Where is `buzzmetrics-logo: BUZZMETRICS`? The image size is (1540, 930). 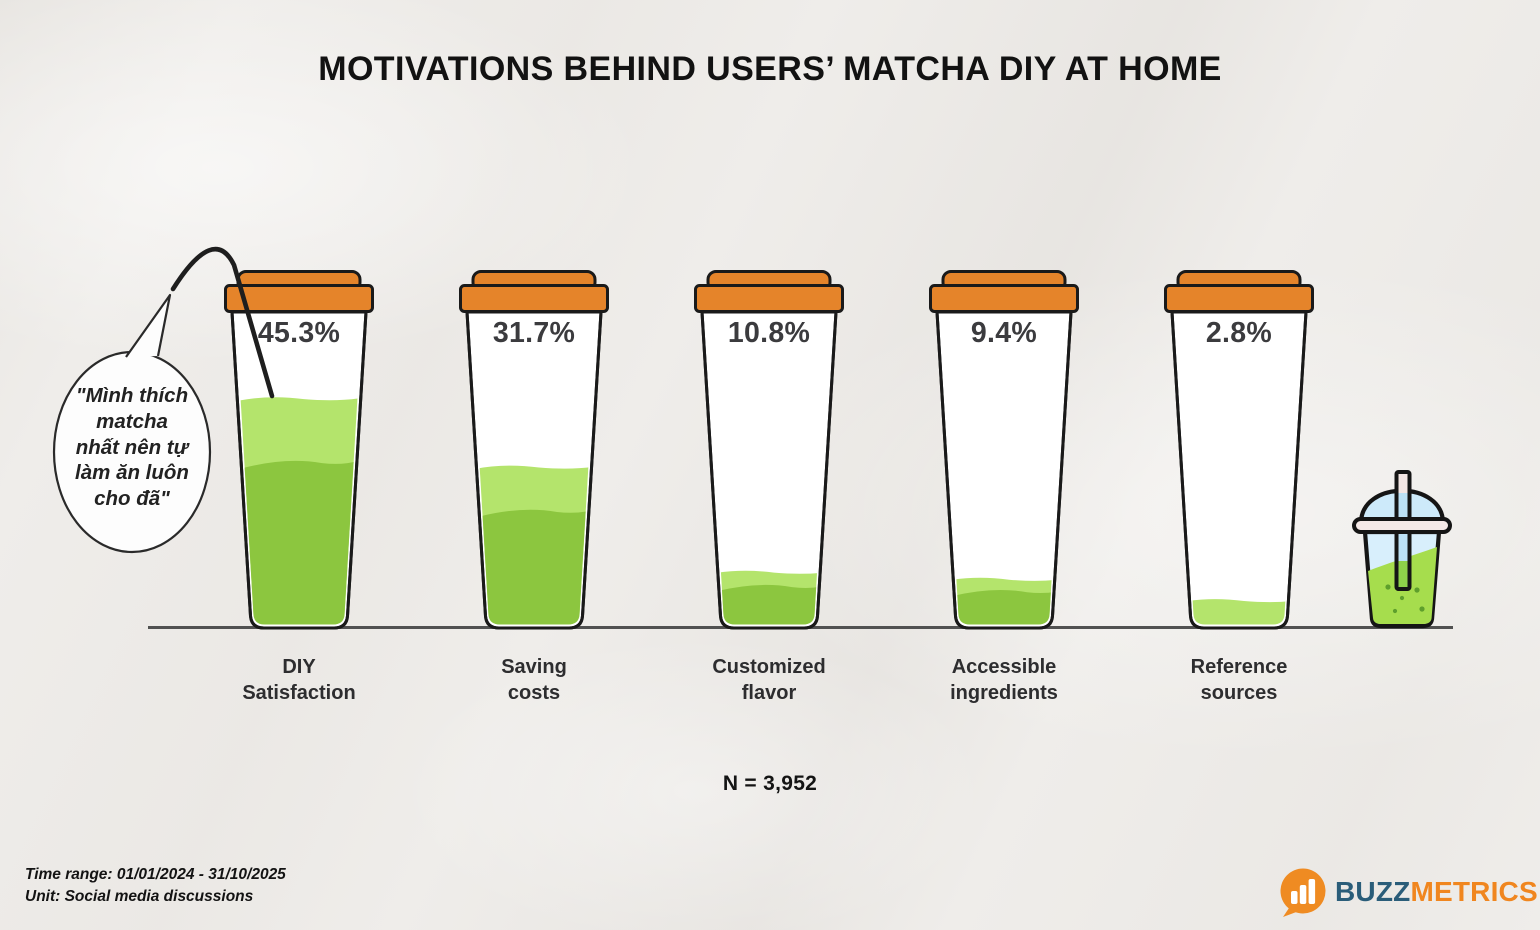 buzzmetrics-logo: BUZZMETRICS is located at coordinates (1407, 892).